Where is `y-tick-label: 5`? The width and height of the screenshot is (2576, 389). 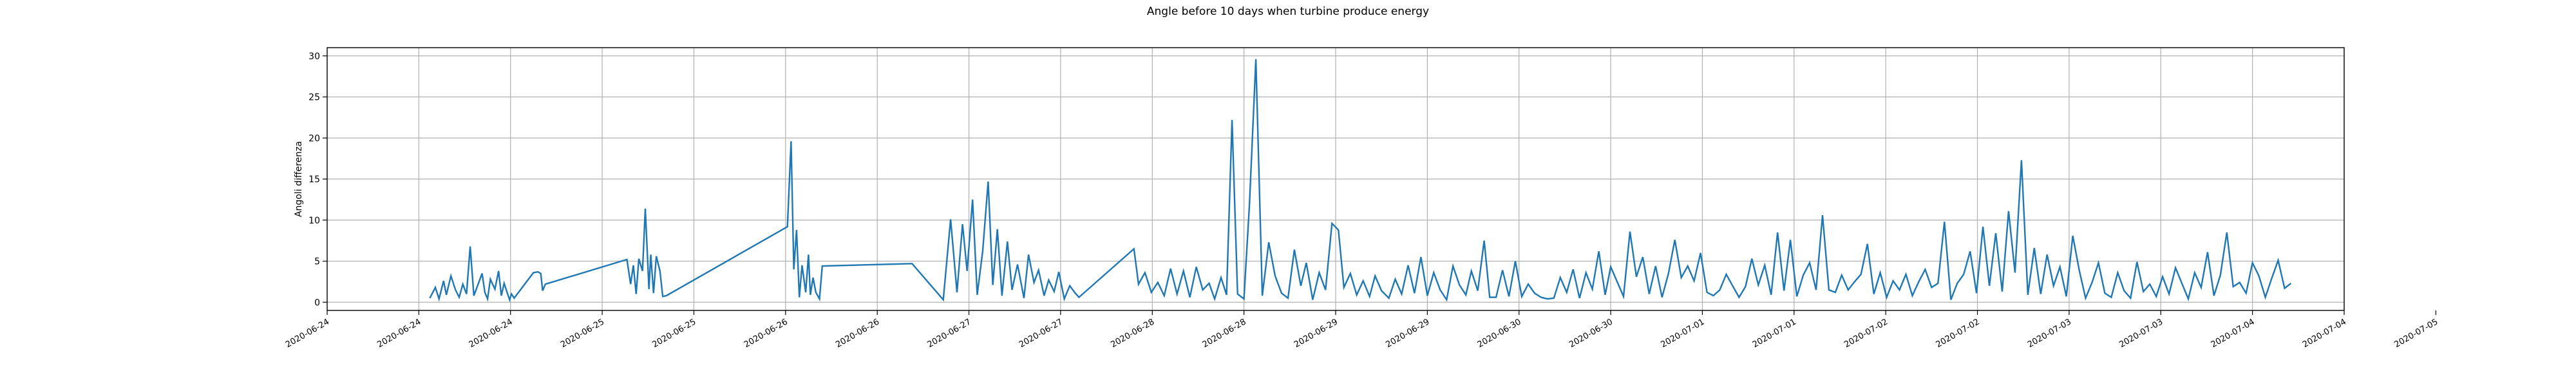 y-tick-label: 5 is located at coordinates (317, 262).